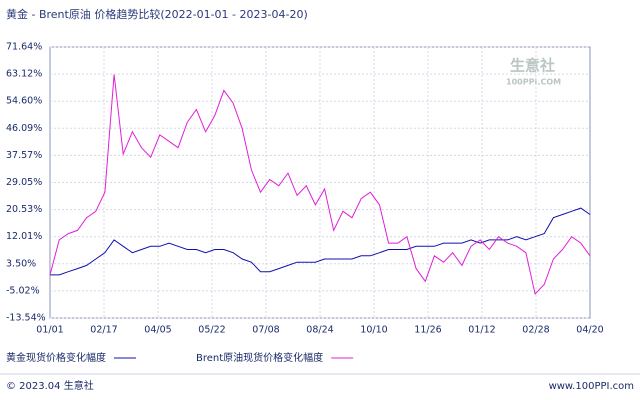 Image resolution: width=640 pixels, height=400 pixels. I want to click on x-tick-label: 01/12, so click(481, 330).